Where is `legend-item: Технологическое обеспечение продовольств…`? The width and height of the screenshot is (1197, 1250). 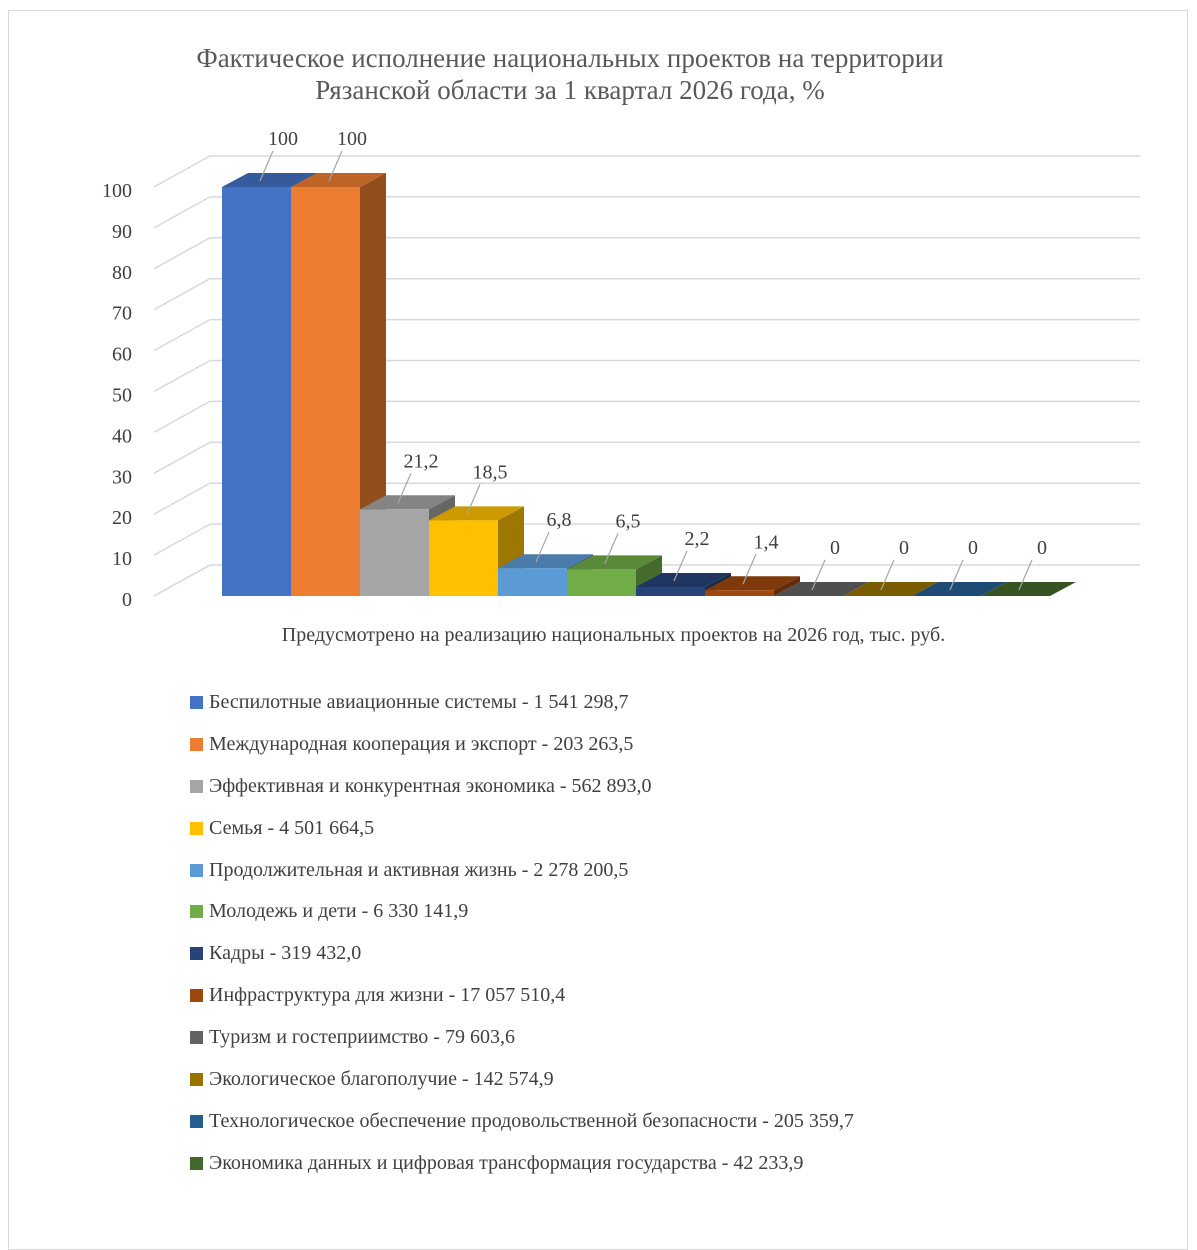 legend-item: Технологическое обеспечение продовольств… is located at coordinates (522, 1130).